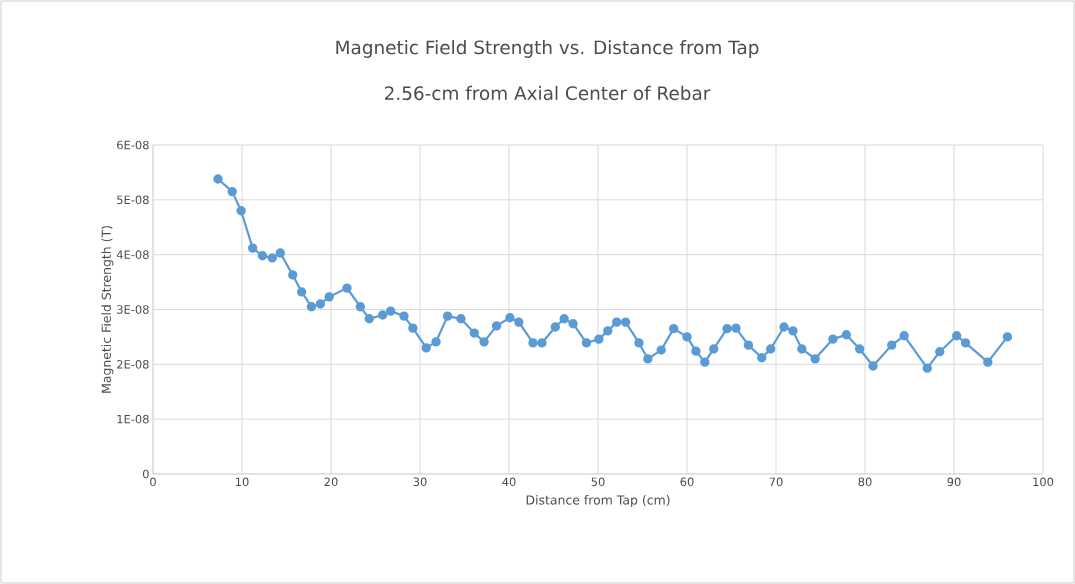 Image resolution: width=1075 pixels, height=584 pixels. Describe the element at coordinates (954, 482) in the screenshot. I see `x-tick-label: 90` at that location.